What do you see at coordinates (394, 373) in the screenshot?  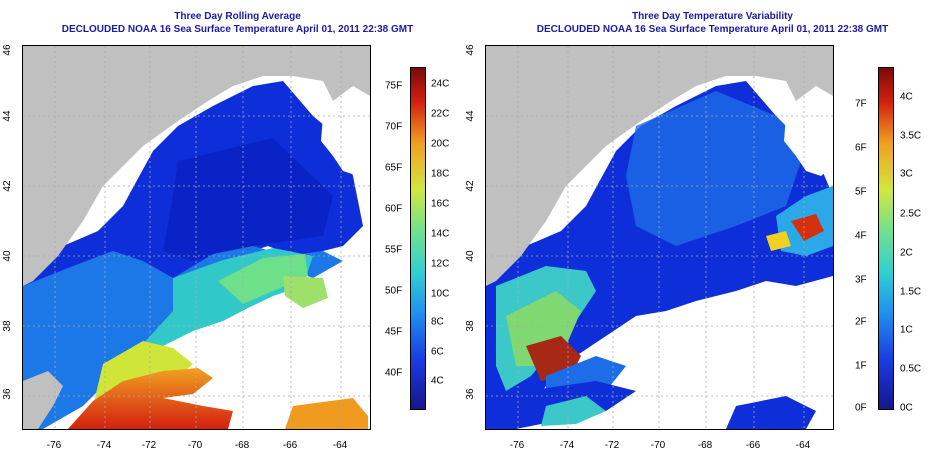 I see `colorbar-f-label: 40F` at bounding box center [394, 373].